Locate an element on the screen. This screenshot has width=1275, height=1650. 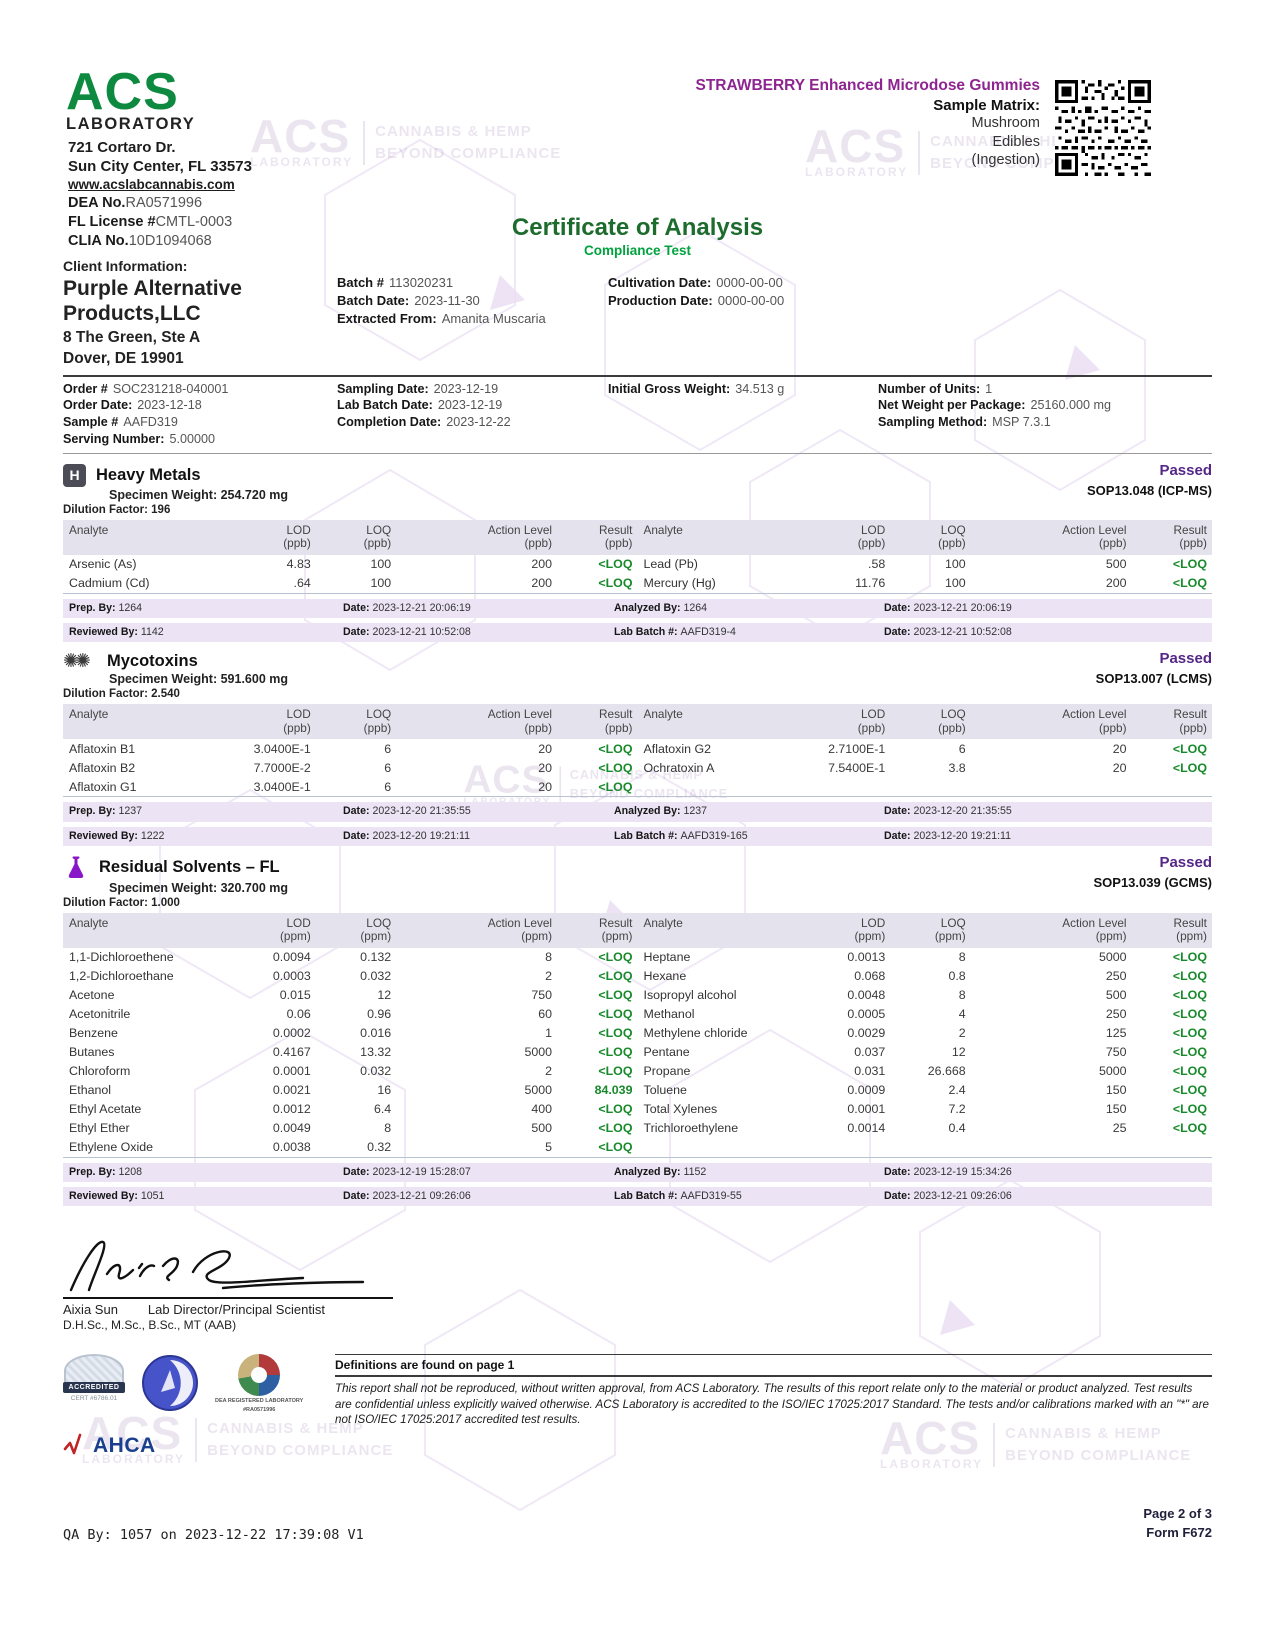
label-value-line: Order # SOC231218-040001 is located at coordinates (146, 388).